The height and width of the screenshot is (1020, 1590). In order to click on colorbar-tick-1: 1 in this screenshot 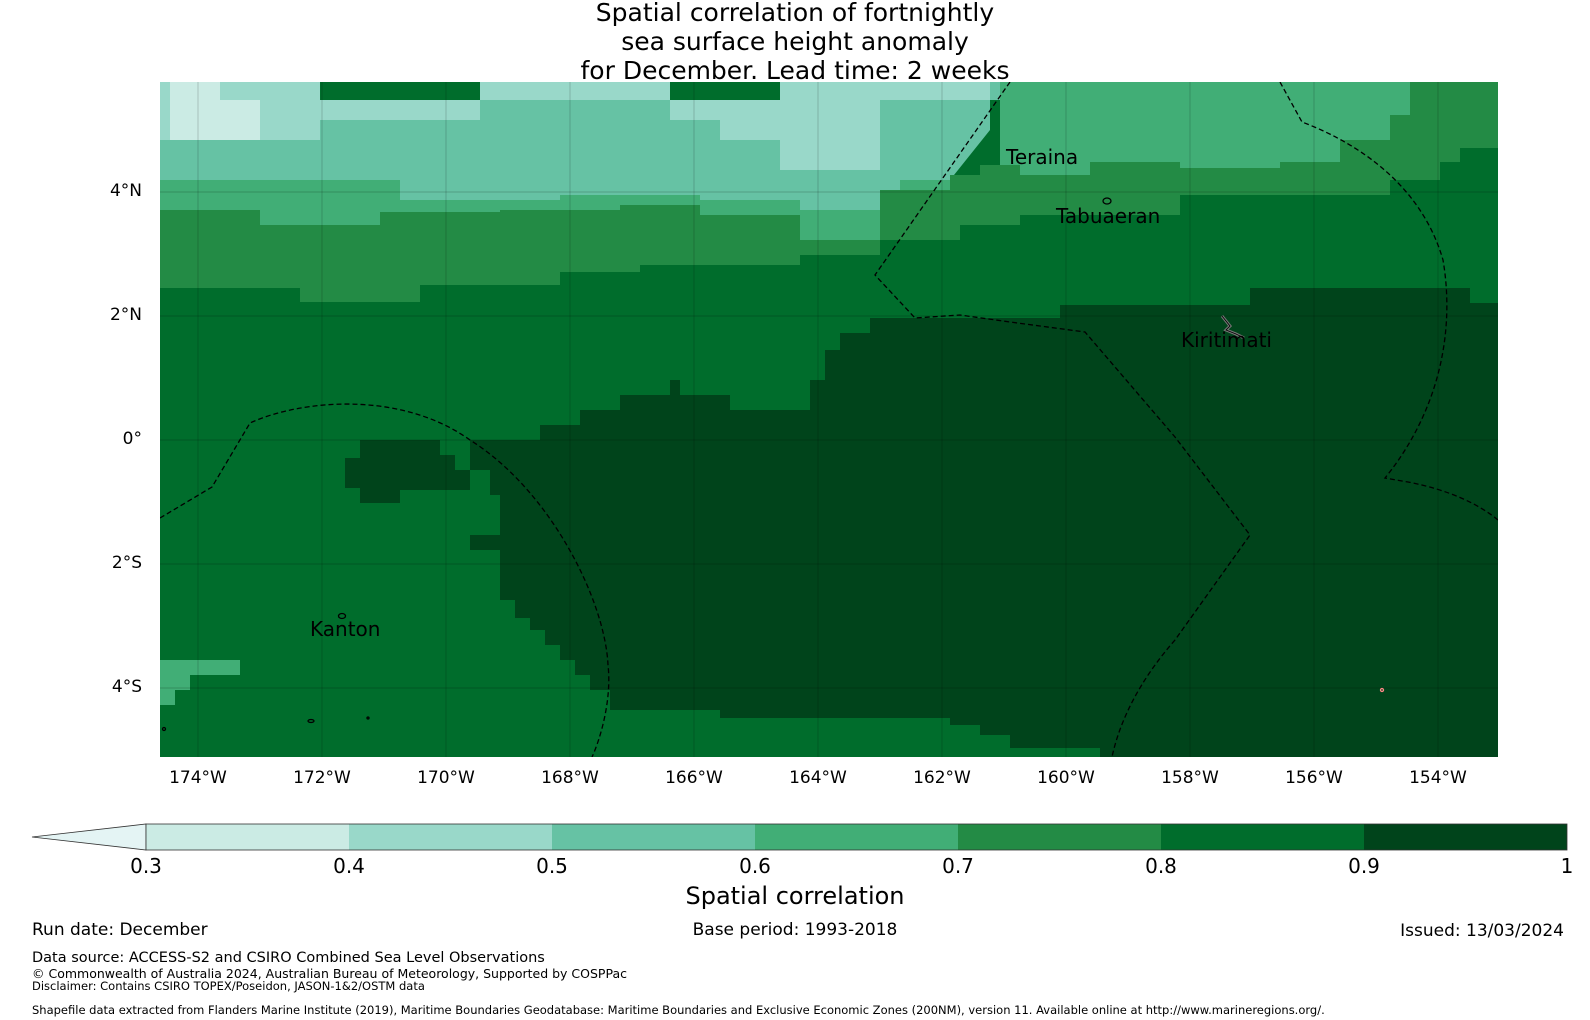, I will do `click(1567, 866)`.